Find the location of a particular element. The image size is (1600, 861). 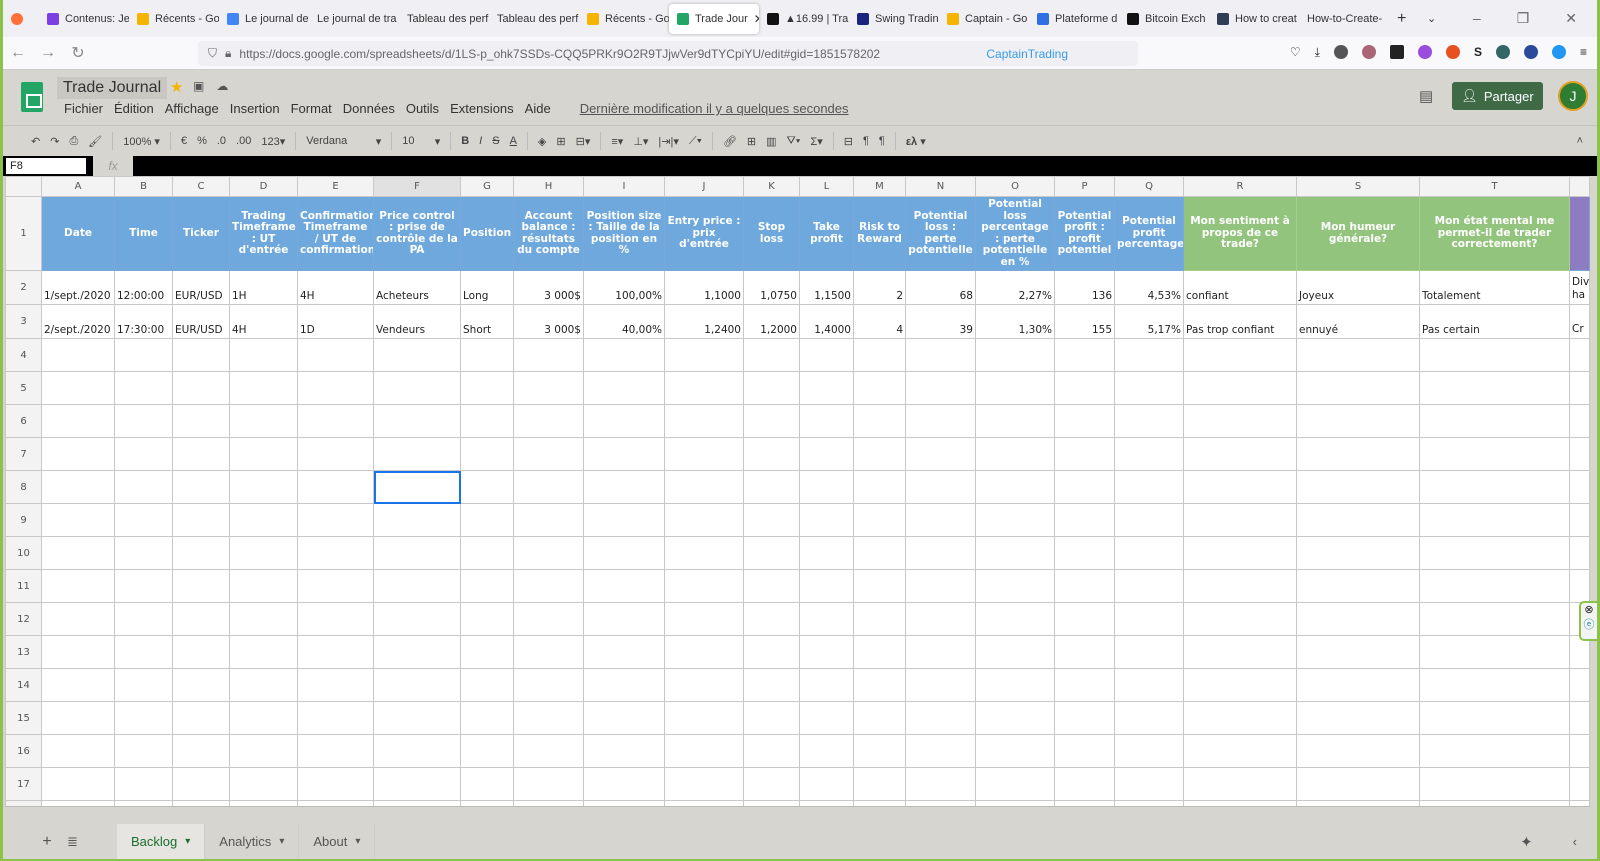

cell: 4 is located at coordinates (879, 321).